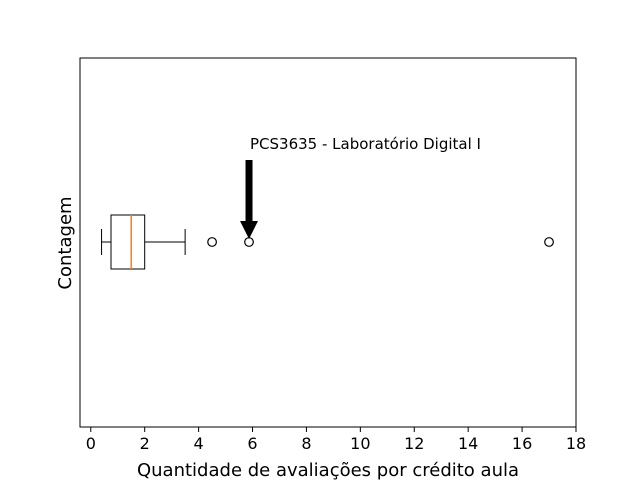 The width and height of the screenshot is (640, 480). Describe the element at coordinates (249, 191) in the screenshot. I see `annotation-arrow-shaft` at that location.